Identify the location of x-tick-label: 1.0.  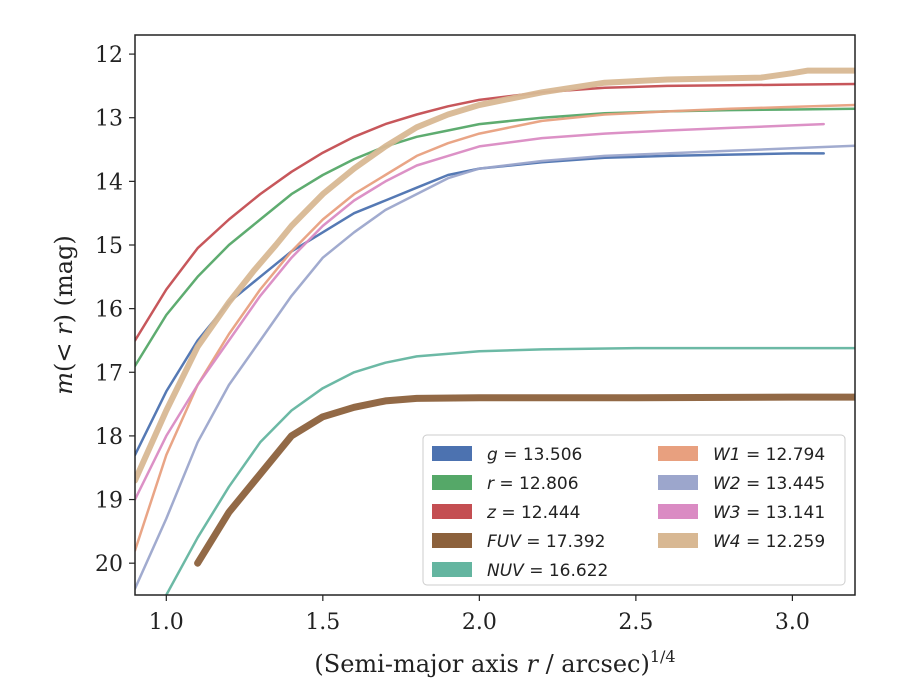
(166, 622).